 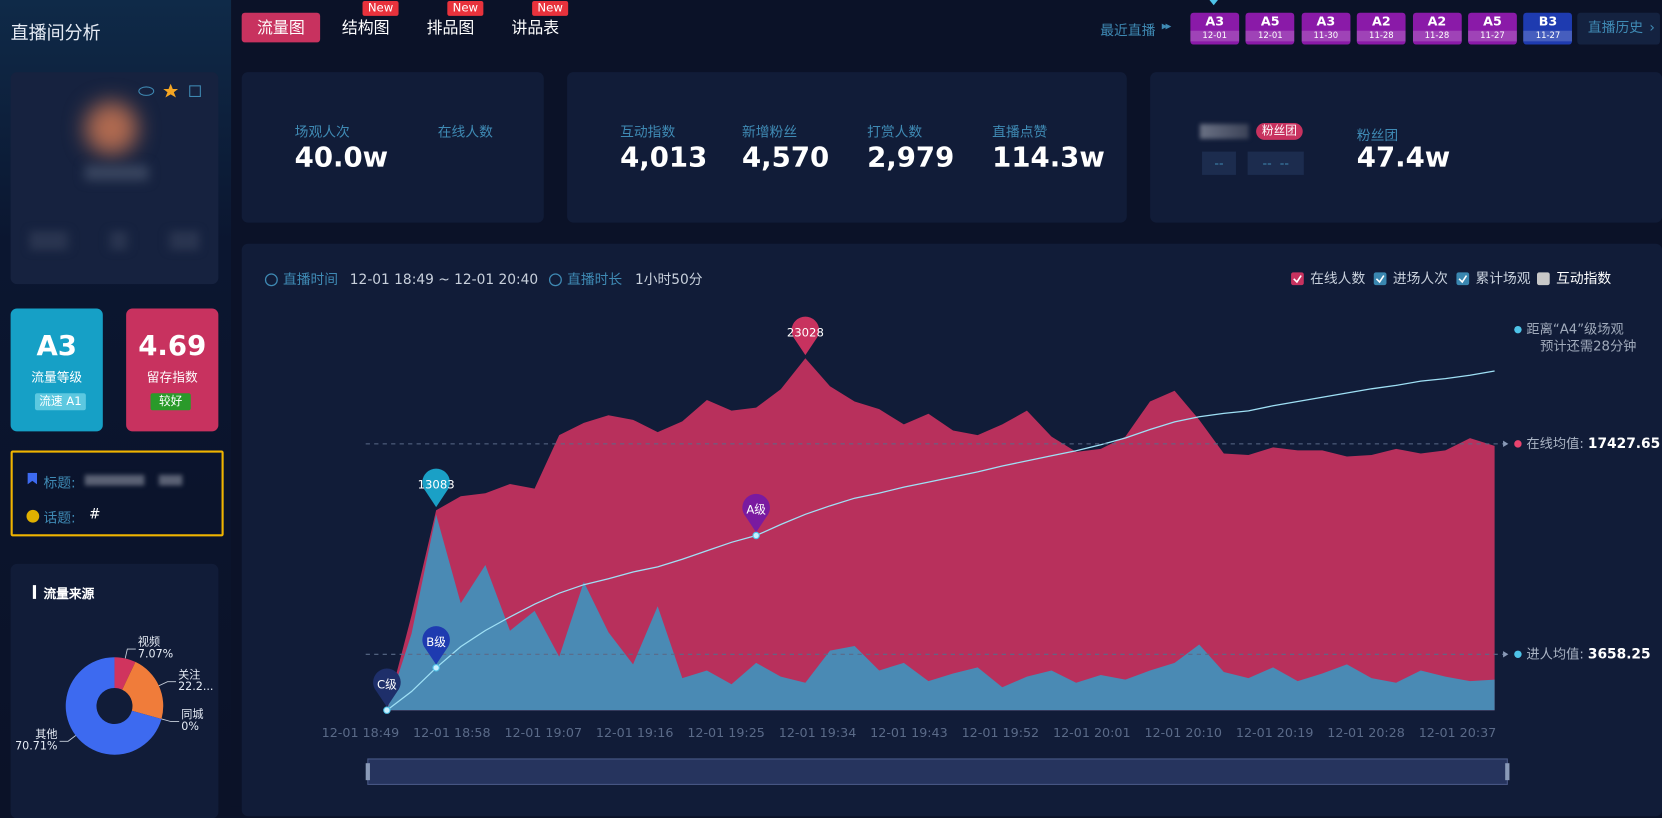 I want to click on name-blur, so click(x=116, y=173).